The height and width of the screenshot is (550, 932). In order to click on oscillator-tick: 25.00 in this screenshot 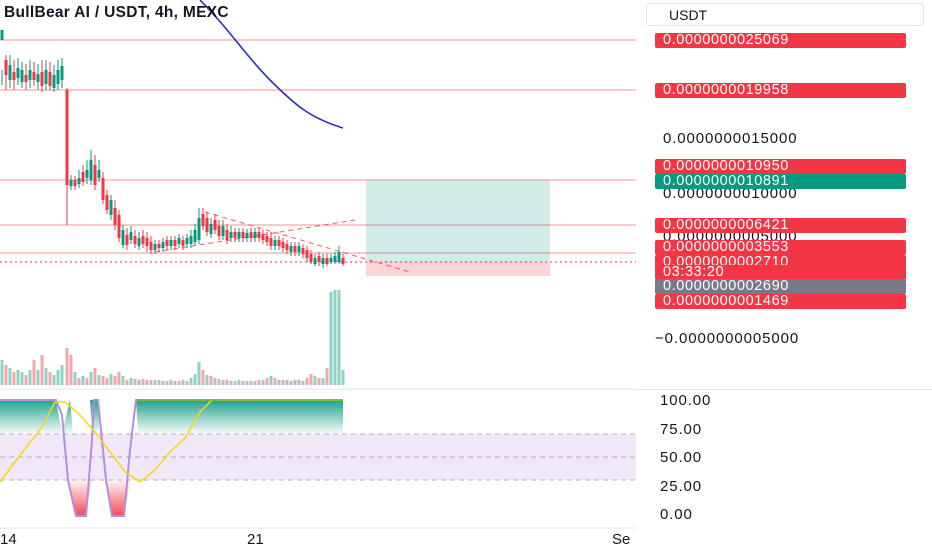, I will do `click(681, 486)`.